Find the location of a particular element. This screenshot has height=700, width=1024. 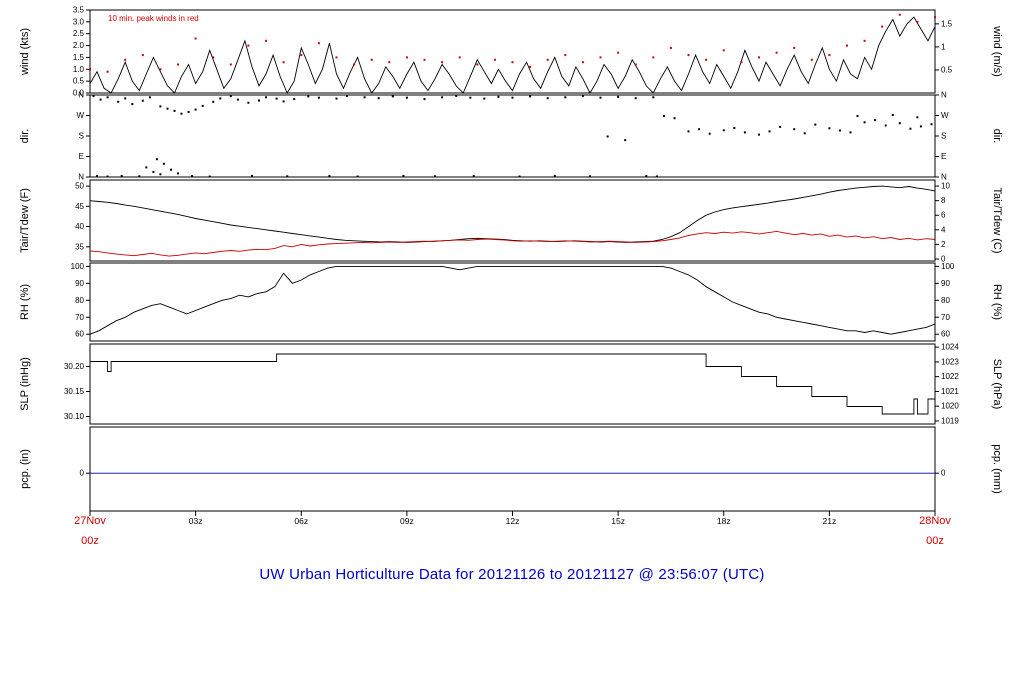

x-tick-label: 03z is located at coordinates (196, 521).